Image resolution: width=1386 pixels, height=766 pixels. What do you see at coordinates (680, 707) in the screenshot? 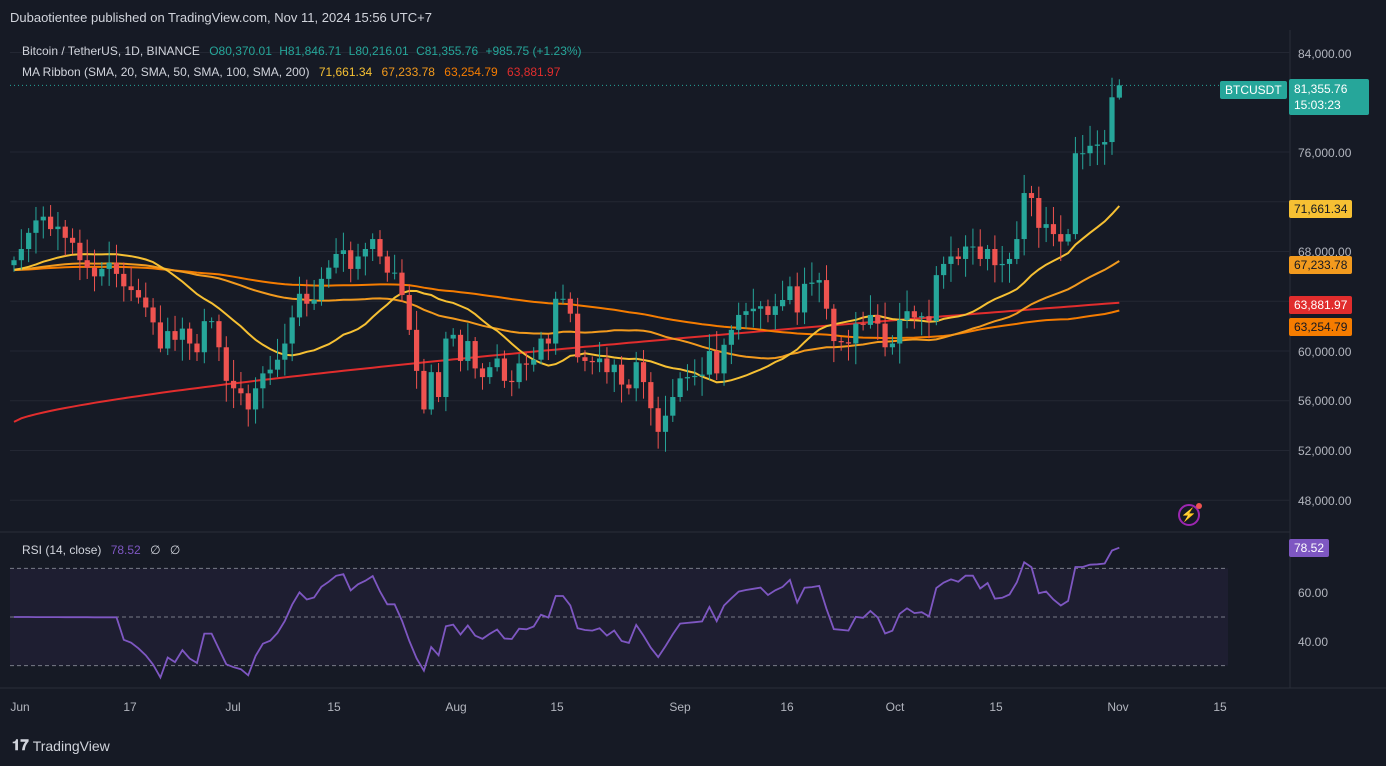
I see `time-tick-sep: Sep` at bounding box center [680, 707].